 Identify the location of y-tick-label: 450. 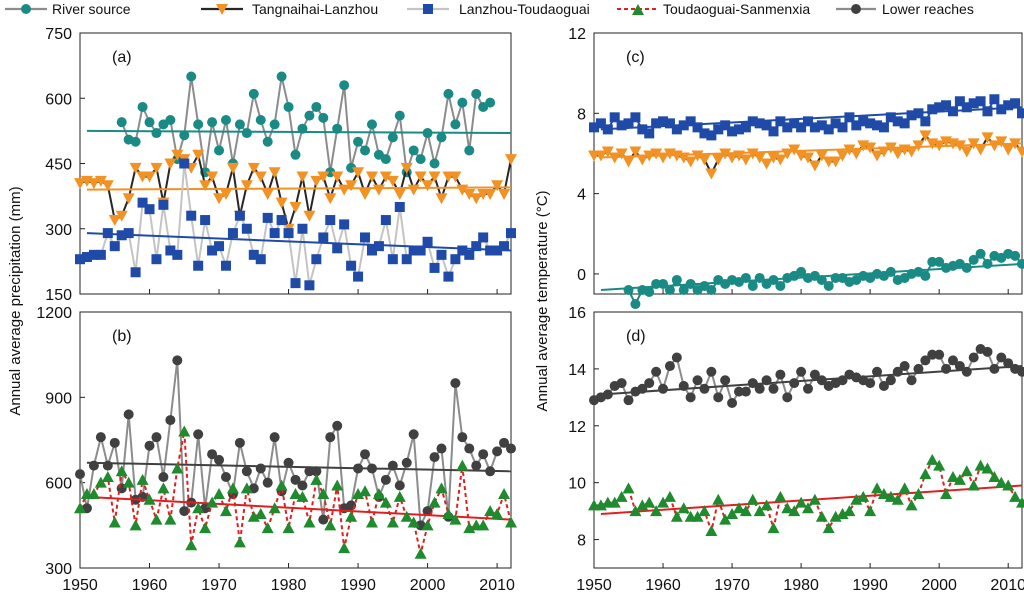
(58, 165).